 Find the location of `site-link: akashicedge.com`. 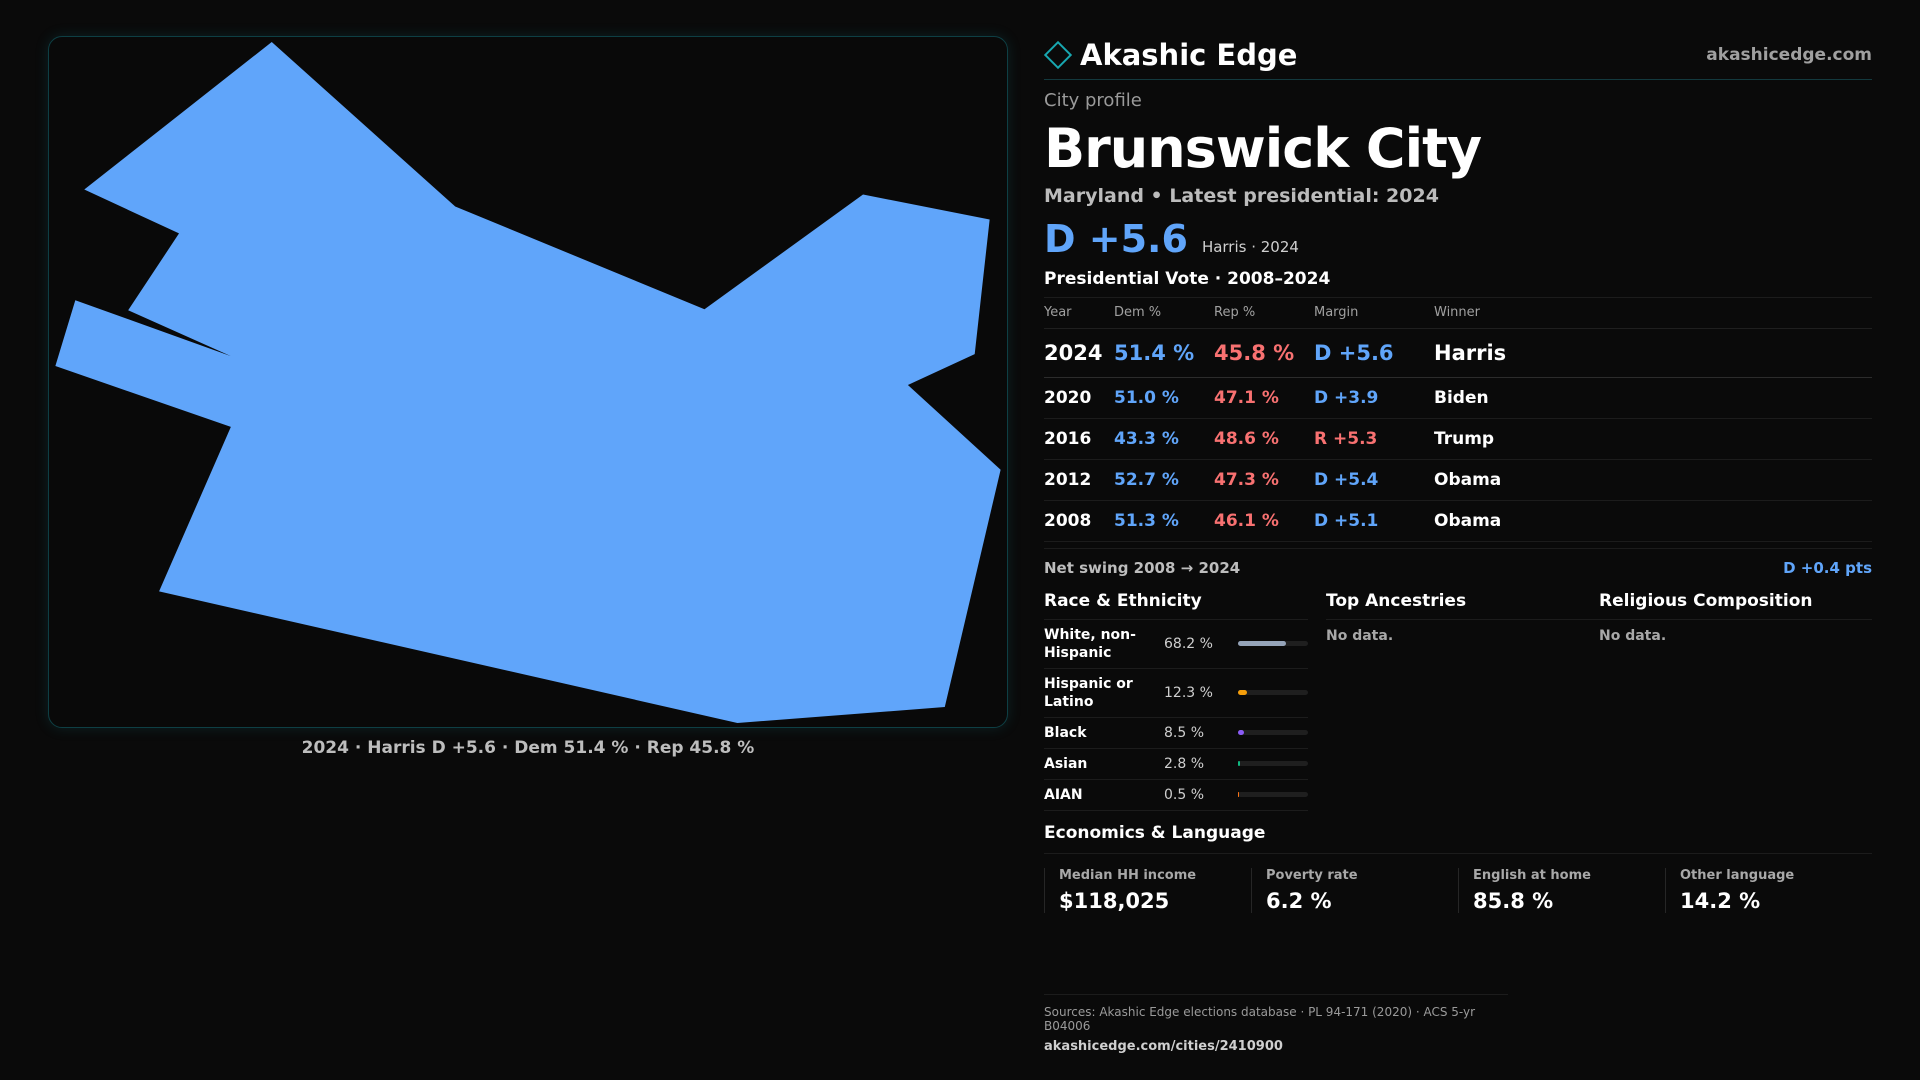

site-link: akashicedge.com is located at coordinates (1789, 54).